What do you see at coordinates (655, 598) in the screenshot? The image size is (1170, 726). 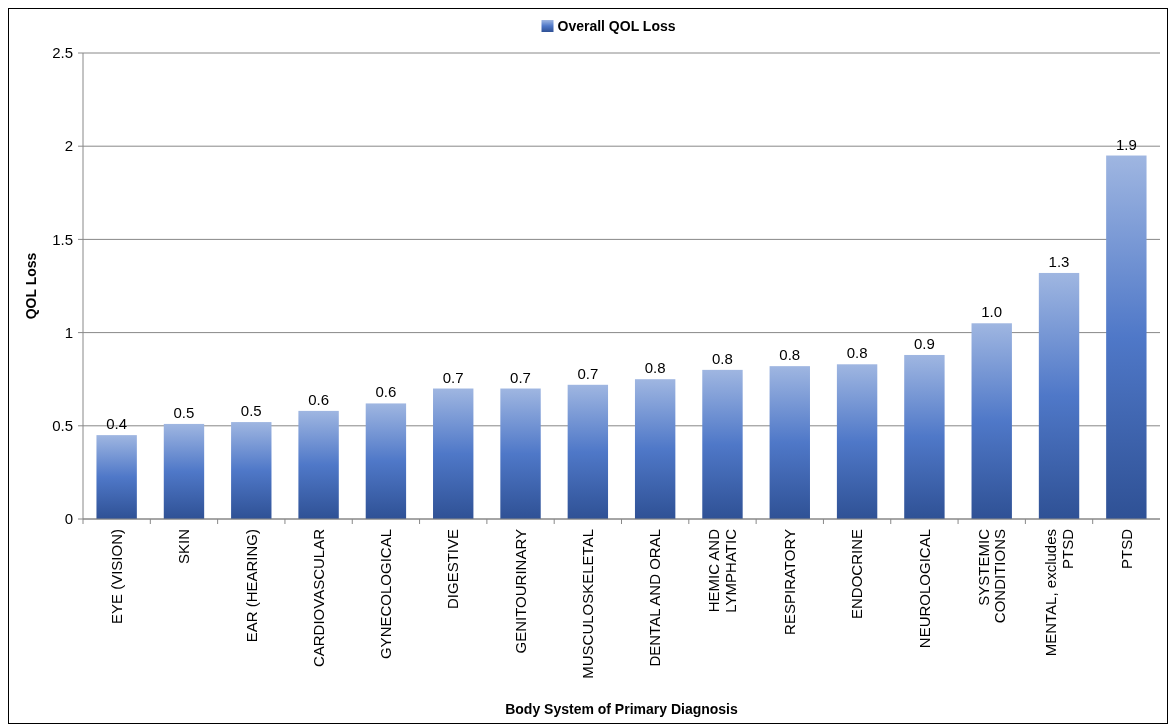 I see `x-tick-label: DENTAL AND ORAL` at bounding box center [655, 598].